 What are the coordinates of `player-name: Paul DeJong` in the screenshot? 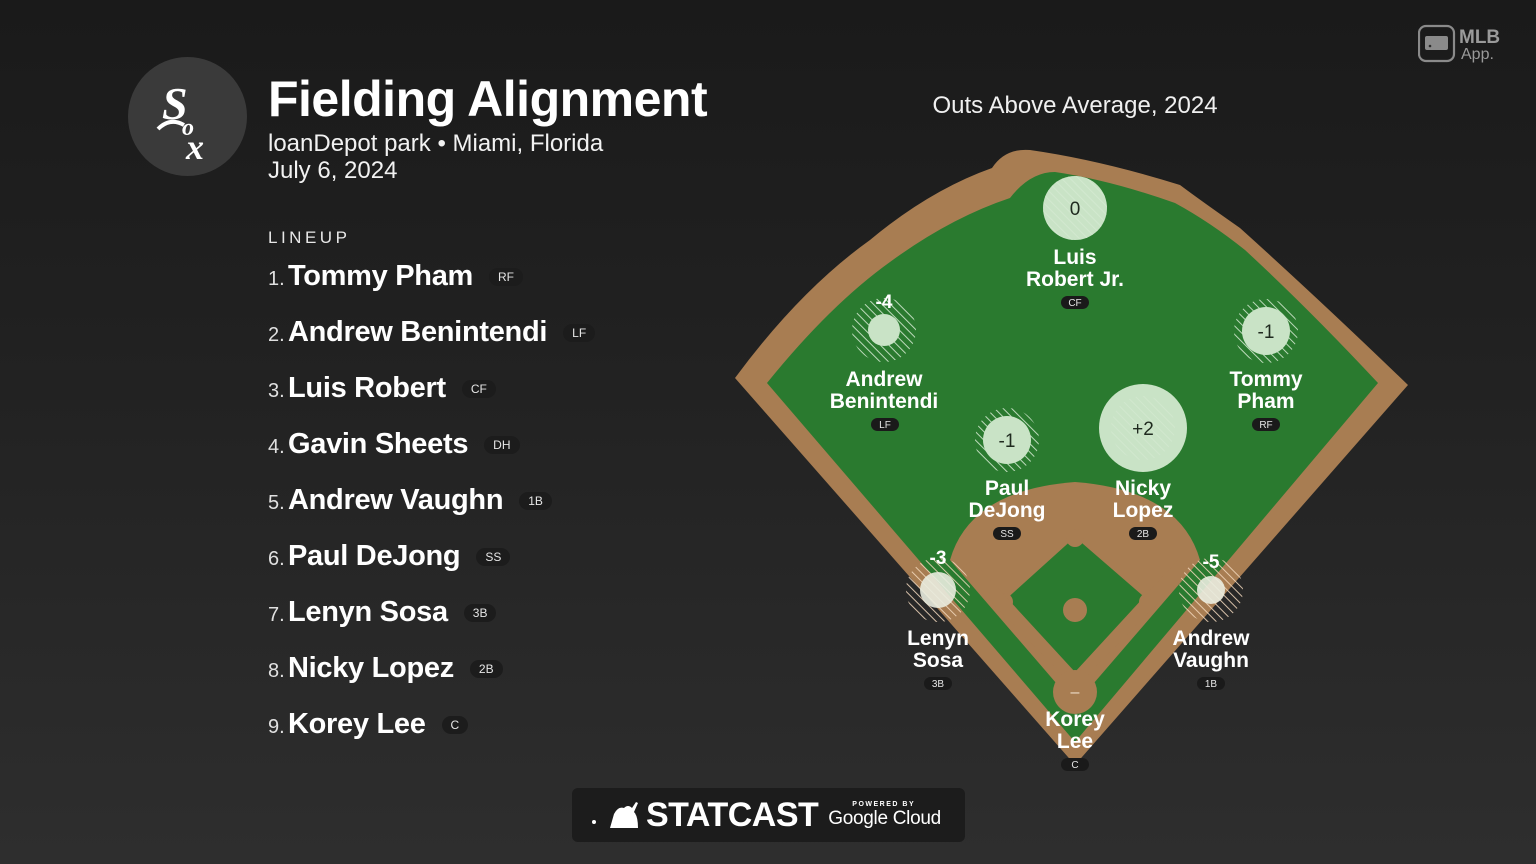 It's located at (374, 556).